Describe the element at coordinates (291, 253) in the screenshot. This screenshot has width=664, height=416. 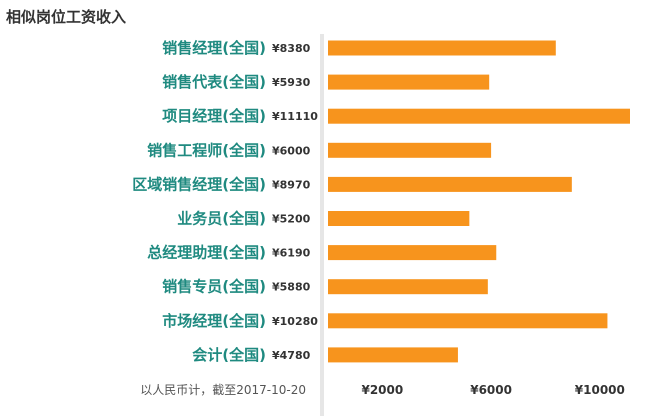
I see `value-label: ¥6190` at that location.